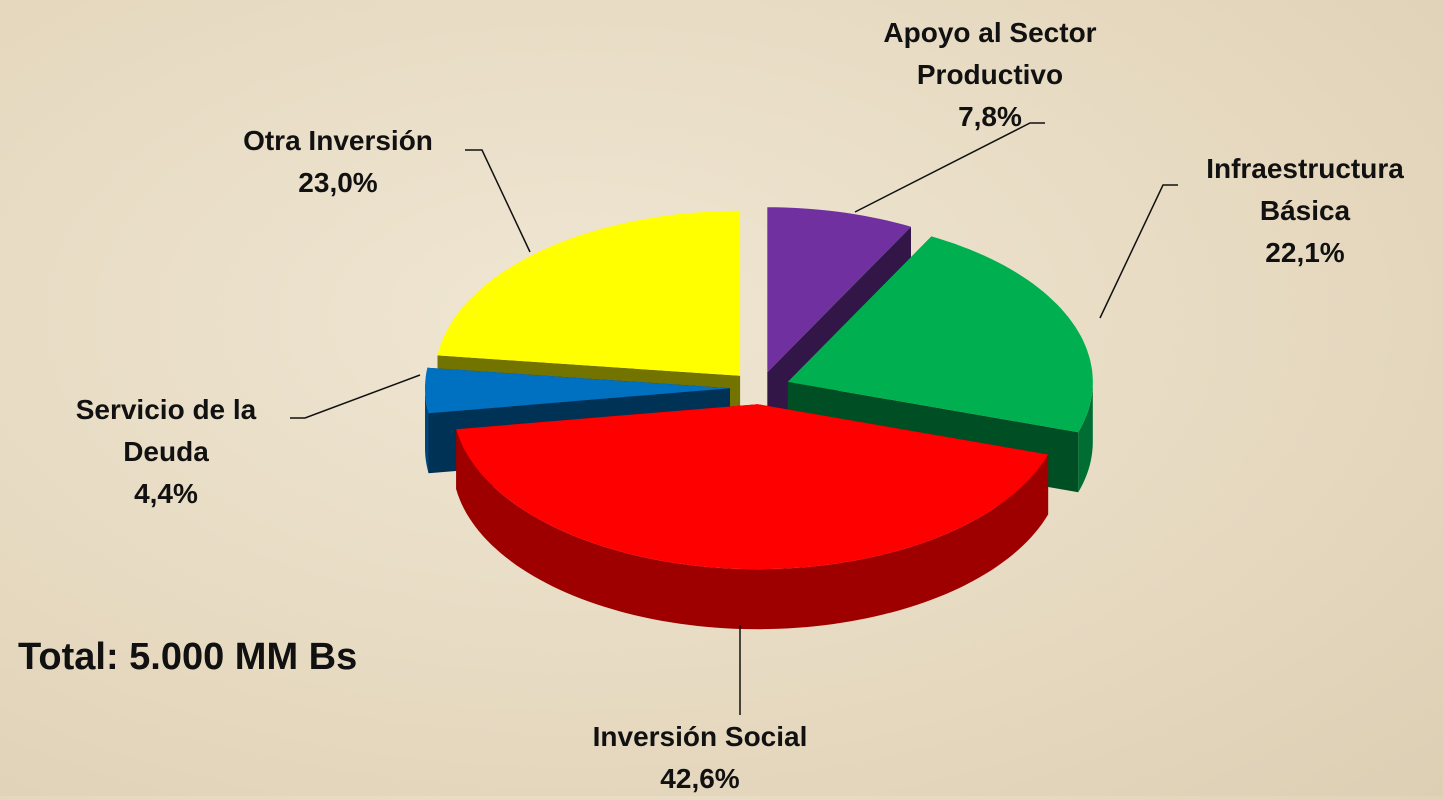 The height and width of the screenshot is (800, 1443). I want to click on value-label: 7,8%, so click(990, 116).